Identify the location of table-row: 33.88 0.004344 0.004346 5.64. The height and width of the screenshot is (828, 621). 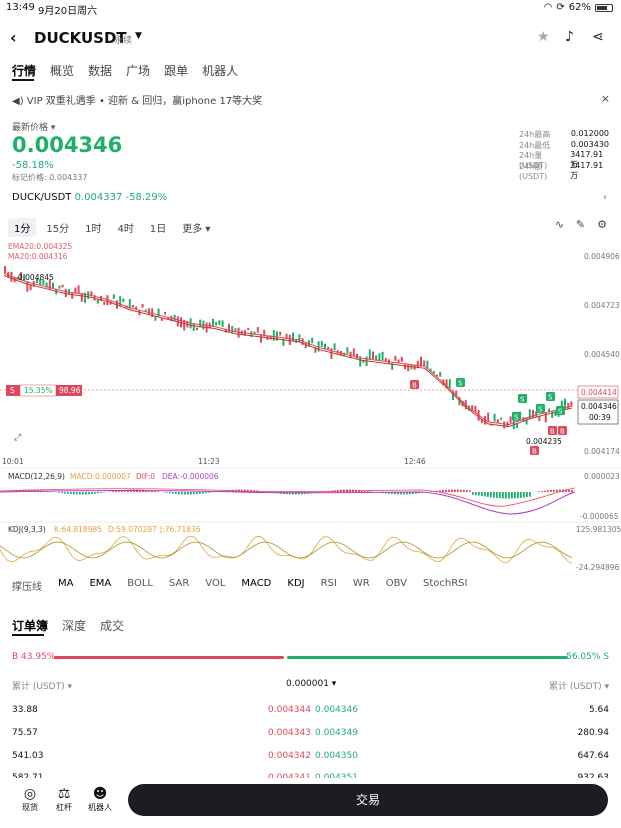
(310, 712).